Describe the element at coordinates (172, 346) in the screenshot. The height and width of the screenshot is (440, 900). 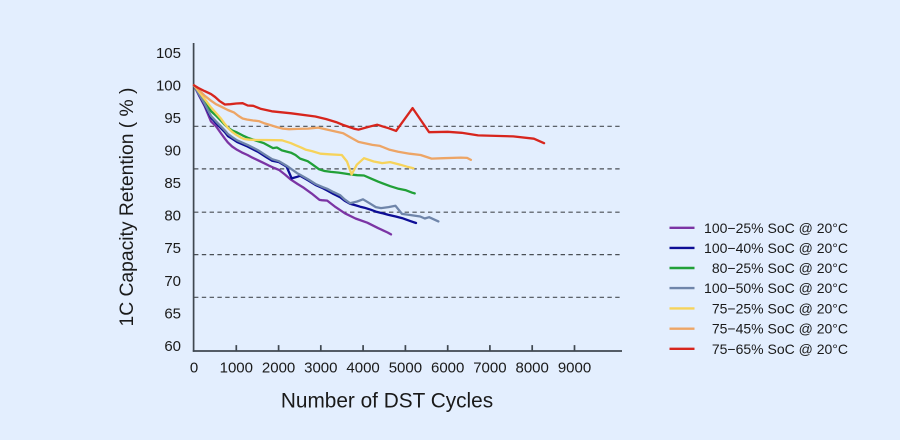
I see `svg-text: 60` at that location.